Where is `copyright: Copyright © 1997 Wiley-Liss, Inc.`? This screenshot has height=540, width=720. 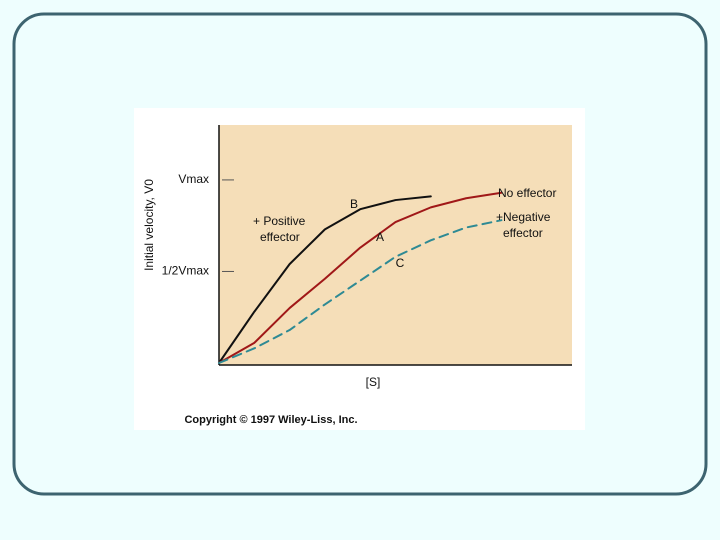 copyright: Copyright © 1997 Wiley-Liss, Inc. is located at coordinates (270, 420).